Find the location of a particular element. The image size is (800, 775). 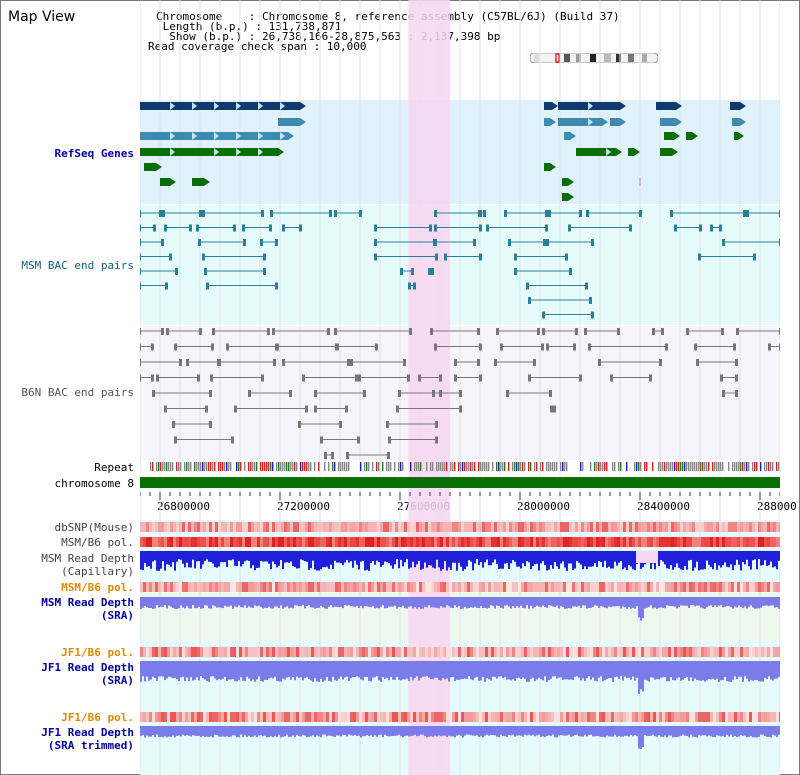

gene-arrow is located at coordinates (282, 136).